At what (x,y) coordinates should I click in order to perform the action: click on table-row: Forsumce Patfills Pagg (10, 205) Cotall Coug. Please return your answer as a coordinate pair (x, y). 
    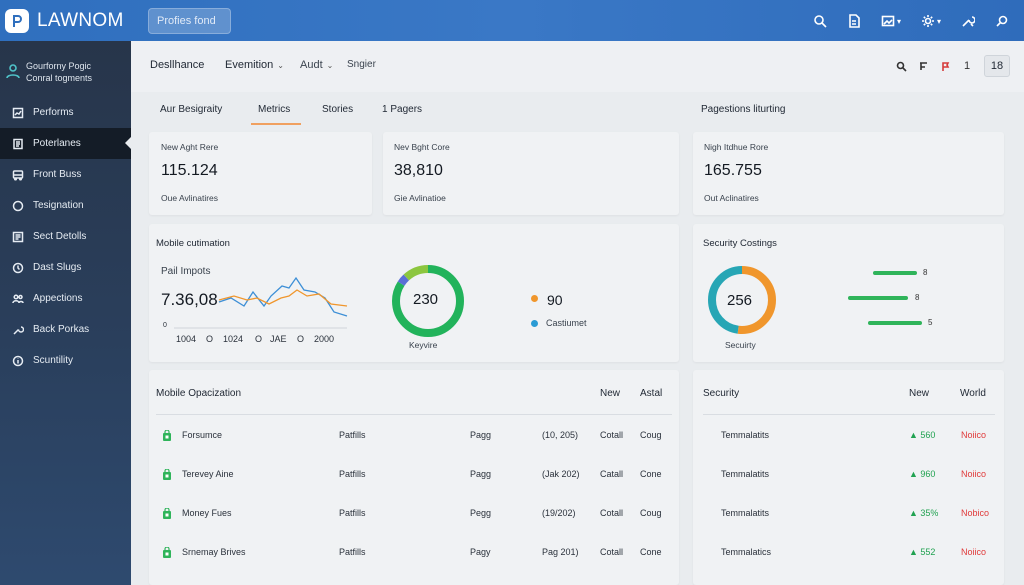
    Looking at the image, I should click on (414, 436).